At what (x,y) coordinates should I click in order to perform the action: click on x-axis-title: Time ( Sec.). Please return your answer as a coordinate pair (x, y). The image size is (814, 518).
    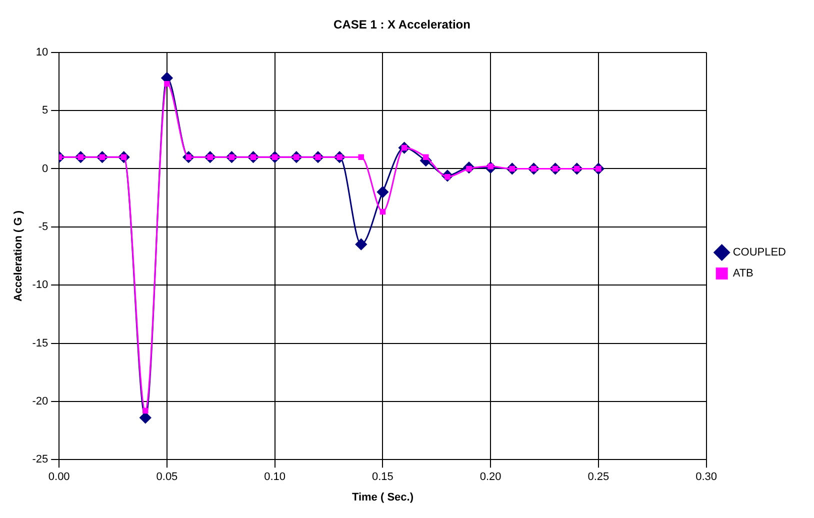
    Looking at the image, I should click on (383, 497).